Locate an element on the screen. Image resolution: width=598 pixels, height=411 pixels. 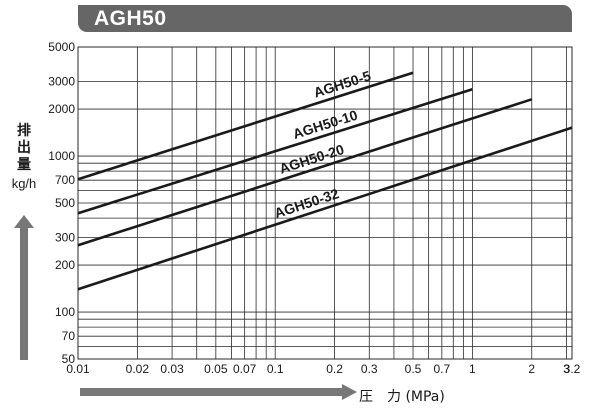
x-tick-label: 0.03 is located at coordinates (172, 369).